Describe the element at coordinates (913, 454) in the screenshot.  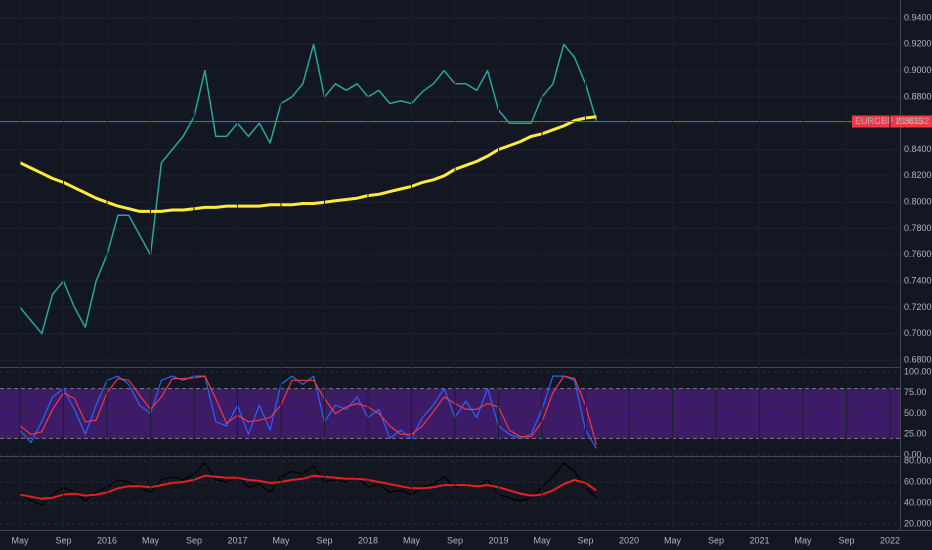
I see `y-tick-label: 0.00` at that location.